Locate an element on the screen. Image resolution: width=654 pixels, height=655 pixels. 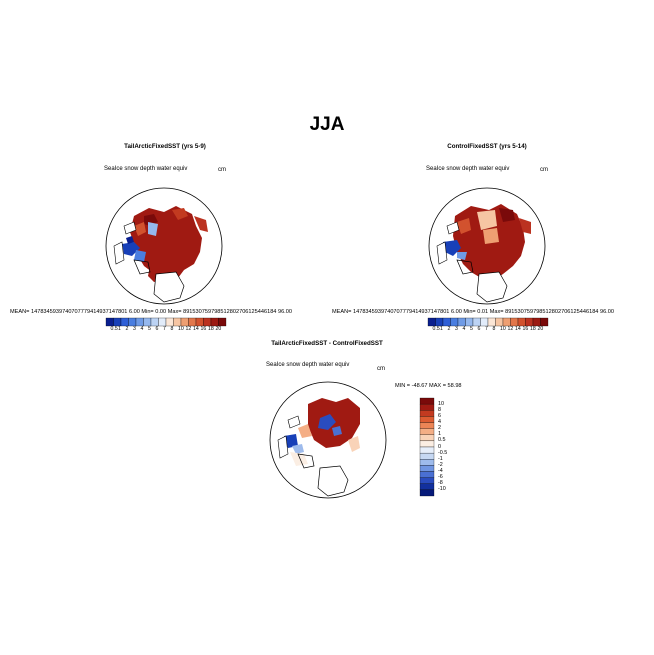
panel-1-title: TailArcticFixedSST (yrs 5-9) is located at coordinates (165, 146).